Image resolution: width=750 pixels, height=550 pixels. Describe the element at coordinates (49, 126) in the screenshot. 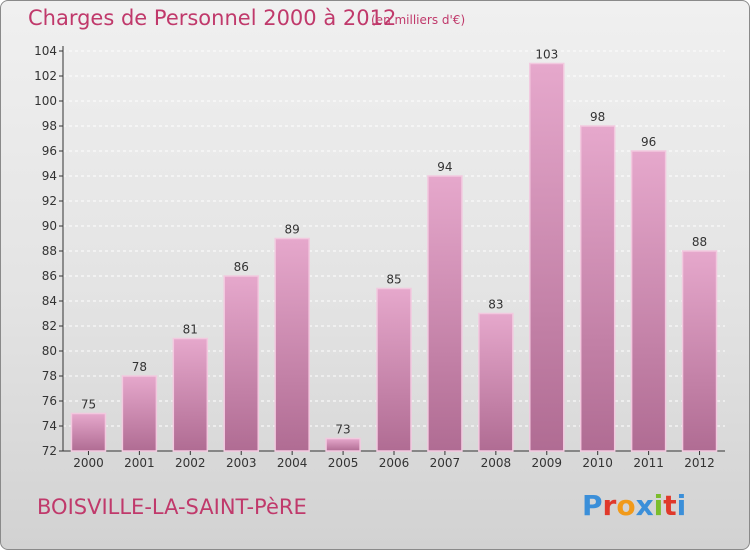

I see `y-tick-label: 98` at that location.